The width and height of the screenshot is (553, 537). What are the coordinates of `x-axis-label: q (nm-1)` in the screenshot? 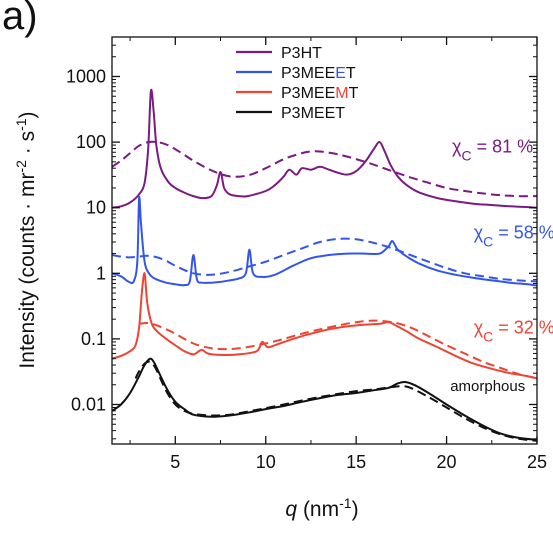 It's located at (321, 508).